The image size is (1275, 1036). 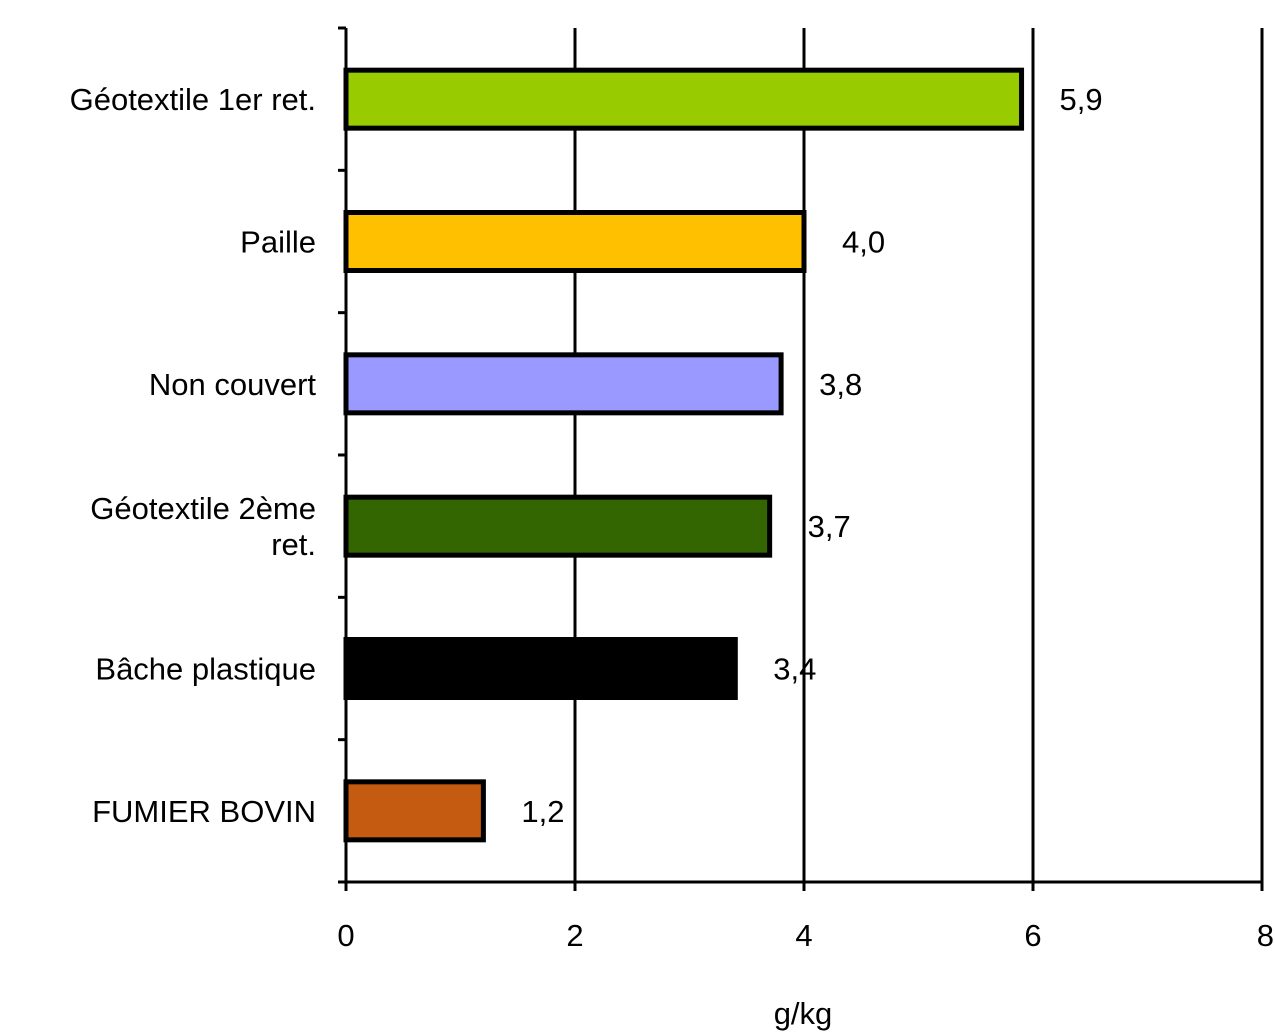 I want to click on data-label-2: 3,8, so click(x=840, y=384).